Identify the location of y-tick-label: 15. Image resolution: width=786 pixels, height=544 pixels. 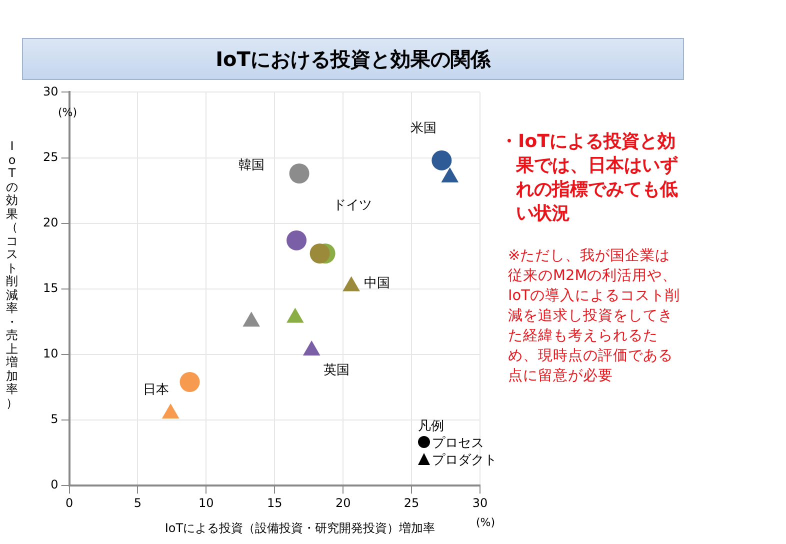
(50, 288).